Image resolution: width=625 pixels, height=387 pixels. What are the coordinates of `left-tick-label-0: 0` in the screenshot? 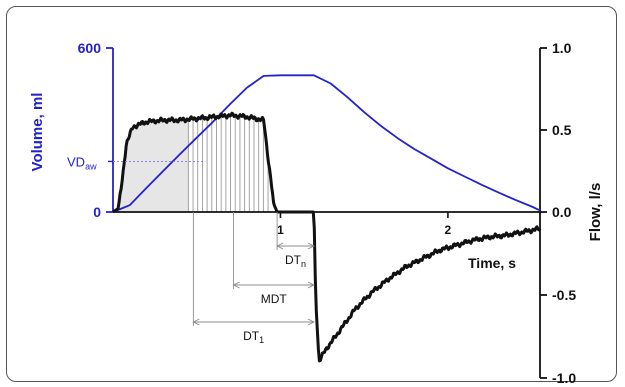 It's located at (97, 212).